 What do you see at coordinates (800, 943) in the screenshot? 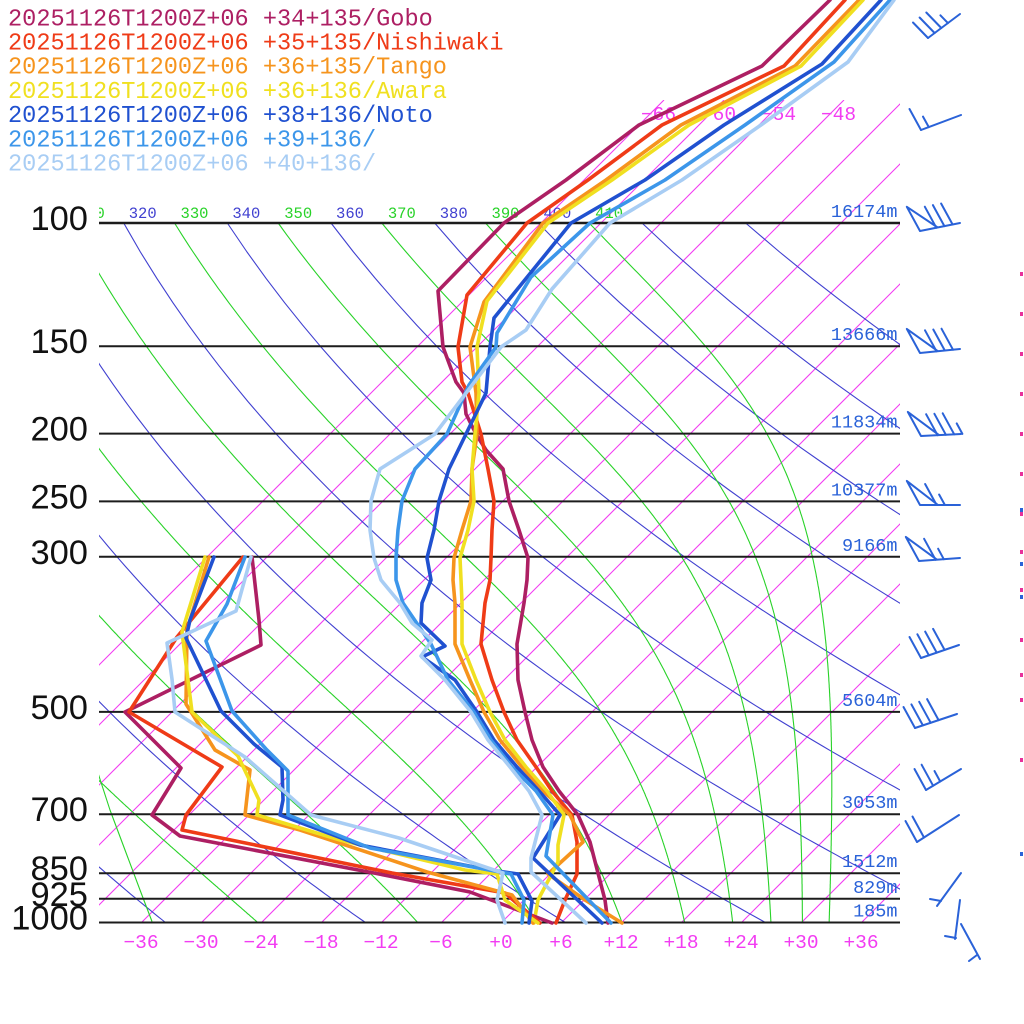
I see `svg-text: +30` at bounding box center [800, 943].